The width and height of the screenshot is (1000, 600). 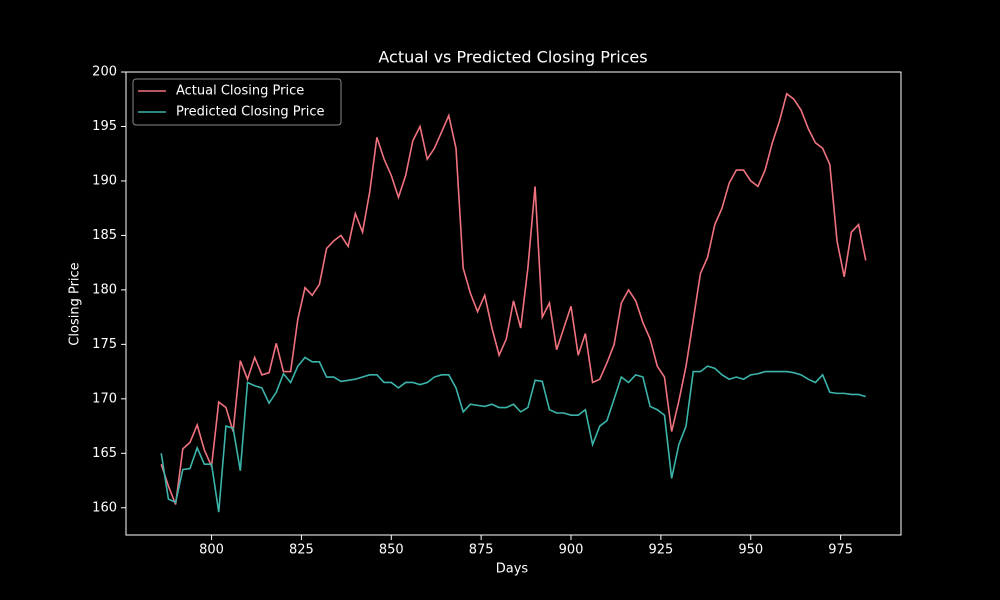 I want to click on x-tick-label: 925, so click(x=660, y=550).